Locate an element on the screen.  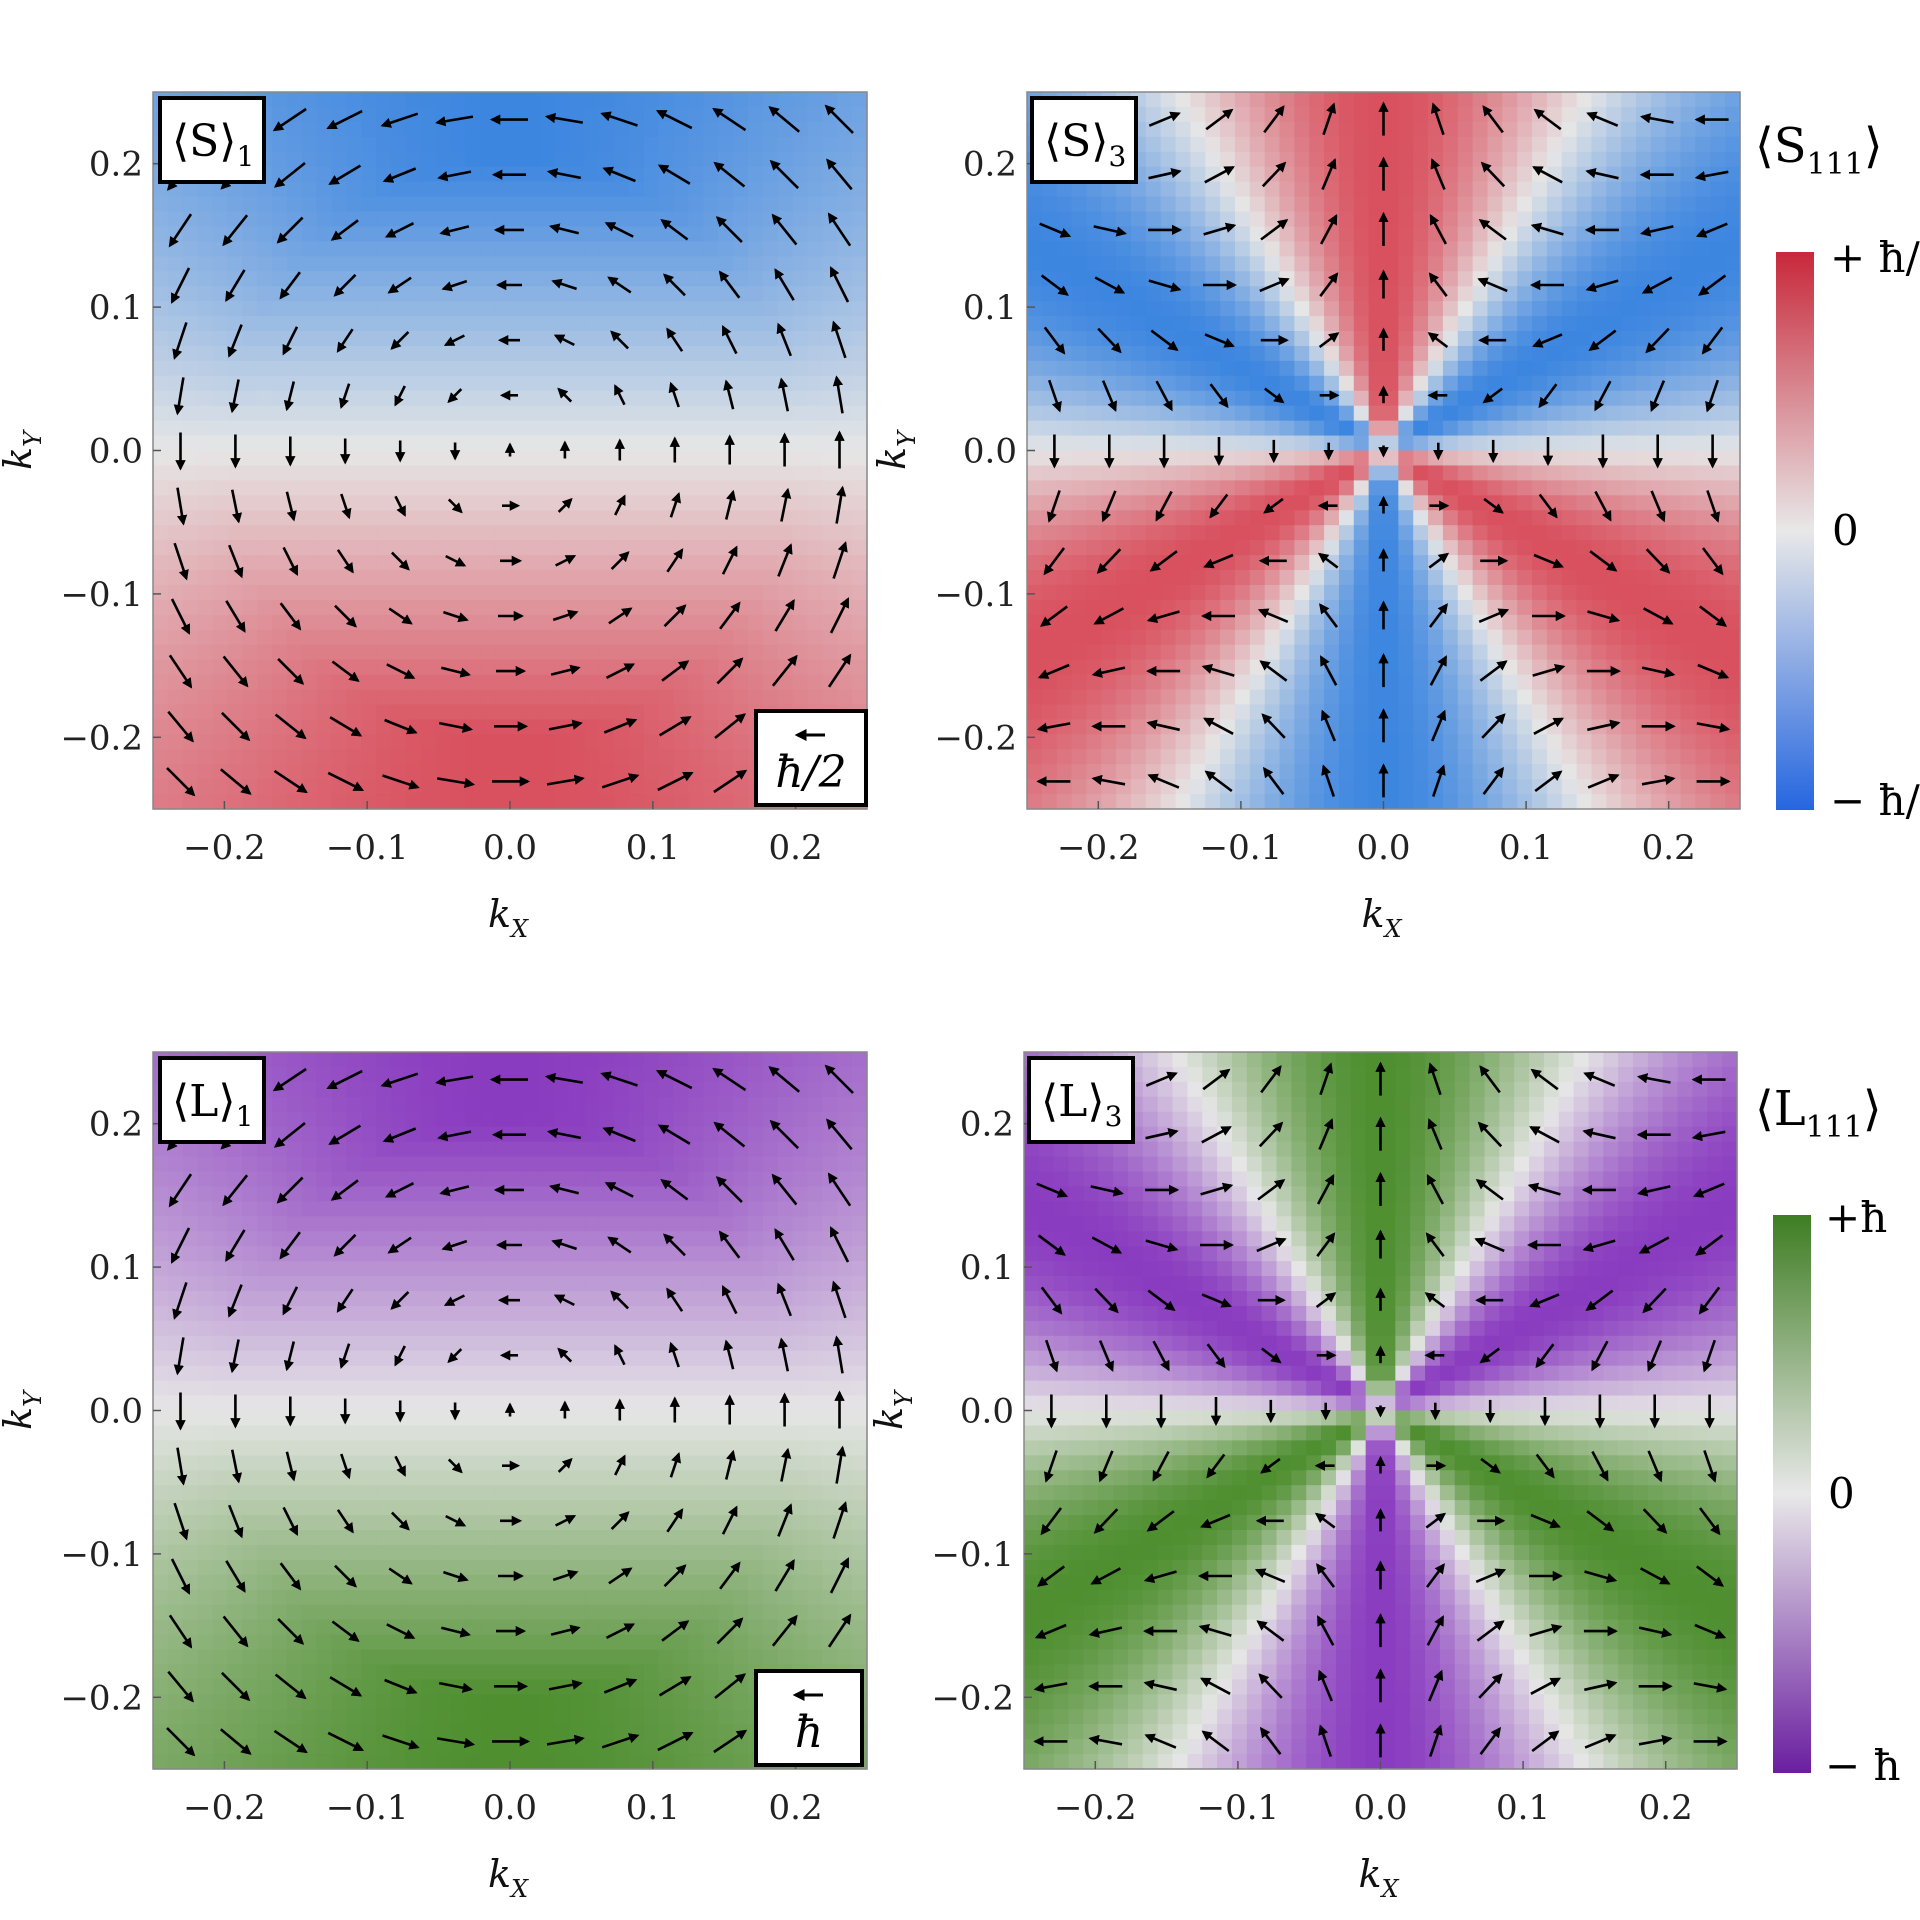
vector-field is located at coordinates (1383, 449).